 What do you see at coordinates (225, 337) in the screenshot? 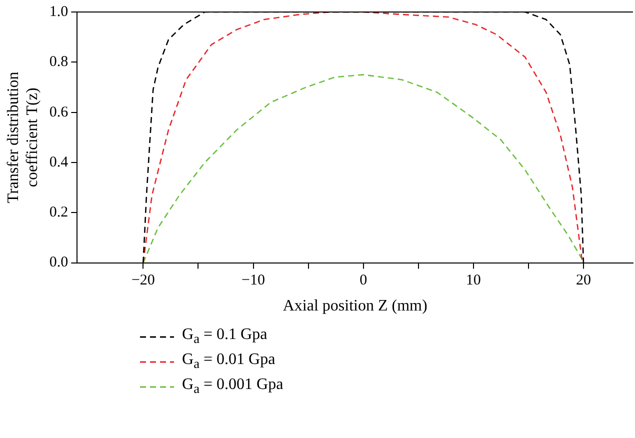
I see `legend-label: G$_{a}$ = 0.1 Gpa` at bounding box center [225, 337].